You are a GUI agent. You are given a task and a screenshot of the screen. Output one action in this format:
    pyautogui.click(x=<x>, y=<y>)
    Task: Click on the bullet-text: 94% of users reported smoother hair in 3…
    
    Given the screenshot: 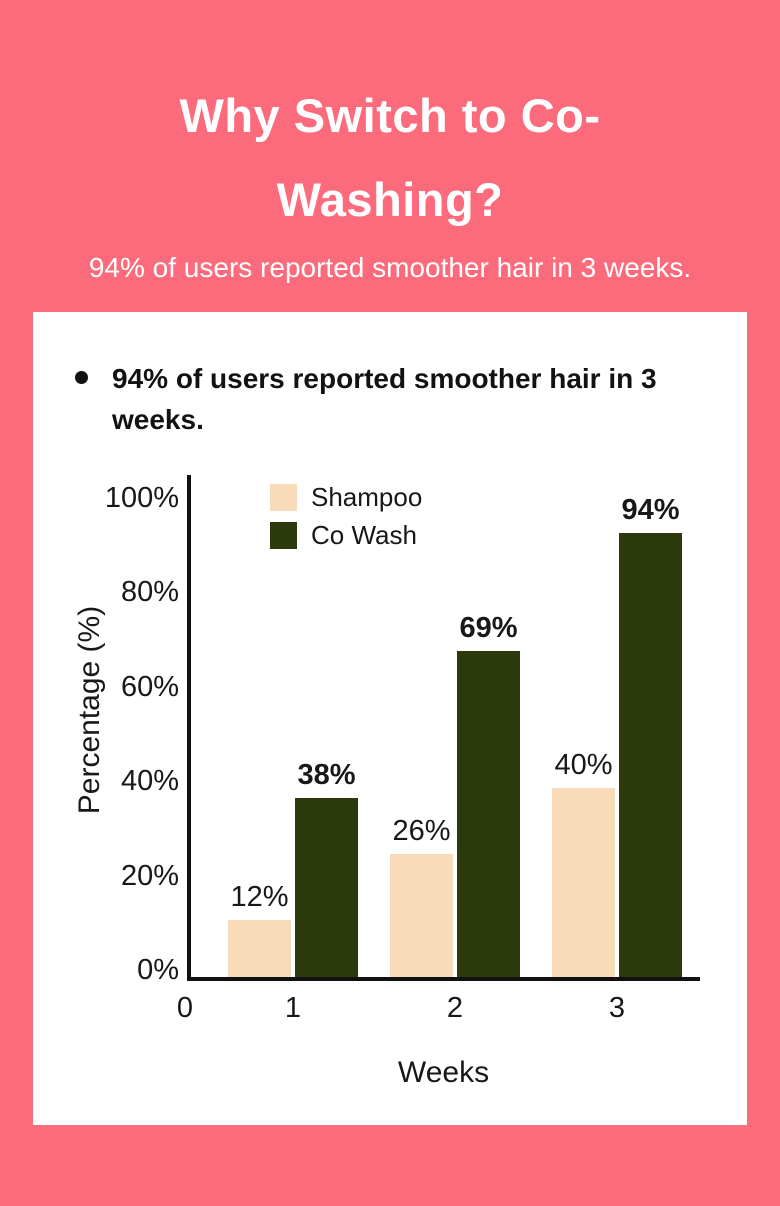 What is the action you would take?
    pyautogui.click(x=384, y=399)
    